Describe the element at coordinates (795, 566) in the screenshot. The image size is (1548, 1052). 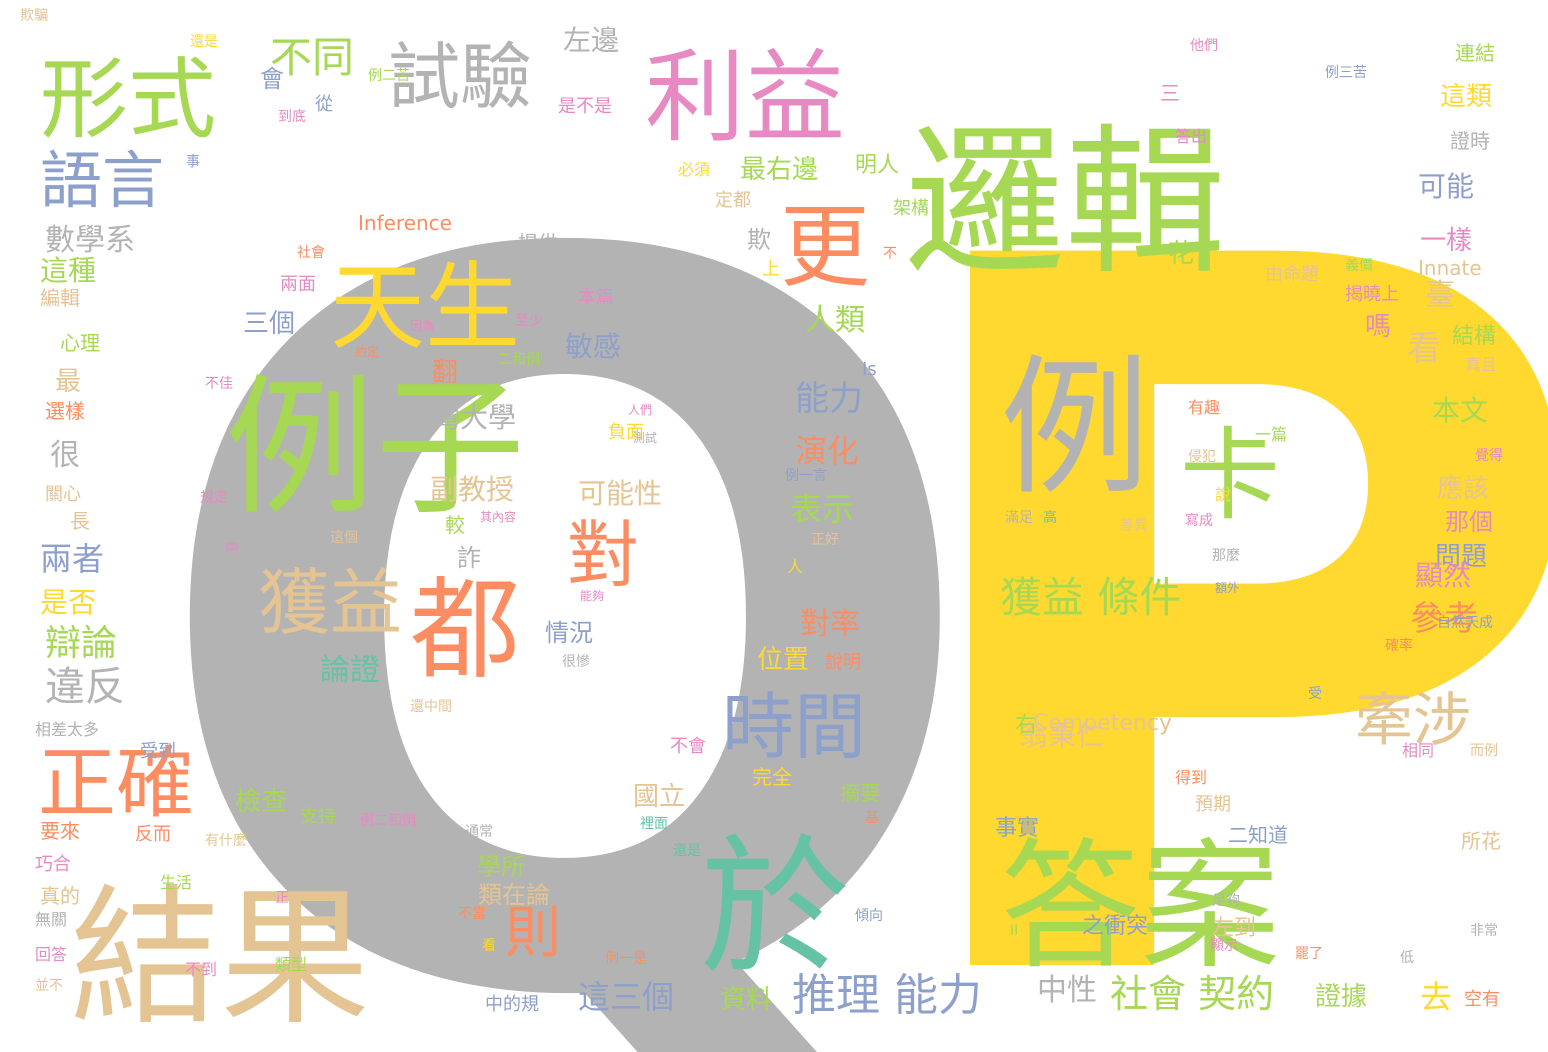
I see `cloud-word: 人` at that location.